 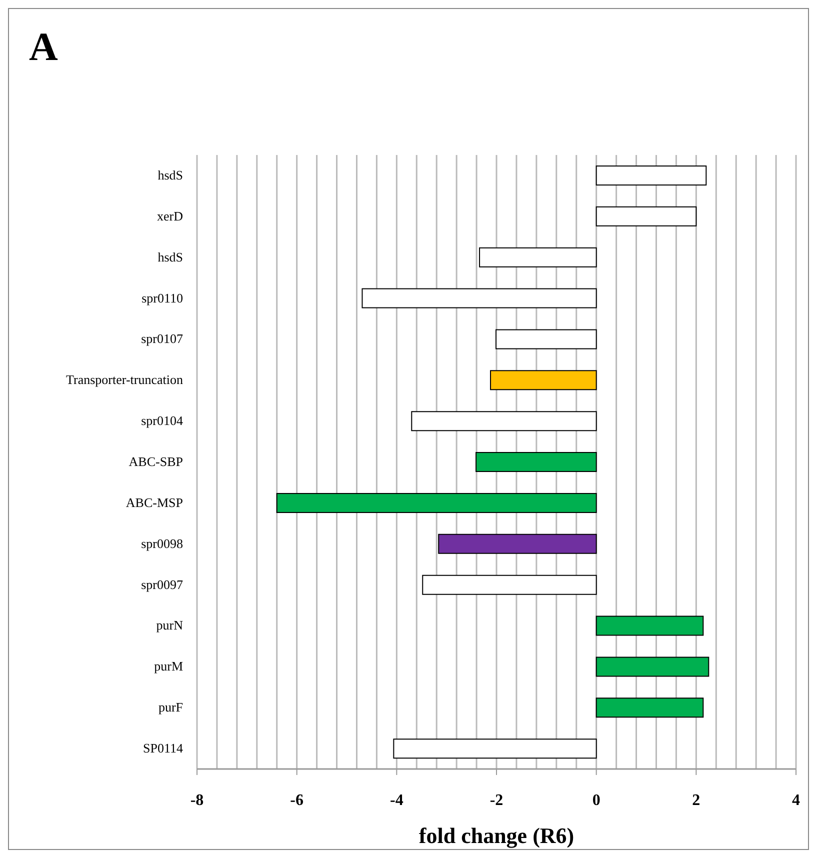 What do you see at coordinates (170, 625) in the screenshot?
I see `y-tick-label: purN` at bounding box center [170, 625].